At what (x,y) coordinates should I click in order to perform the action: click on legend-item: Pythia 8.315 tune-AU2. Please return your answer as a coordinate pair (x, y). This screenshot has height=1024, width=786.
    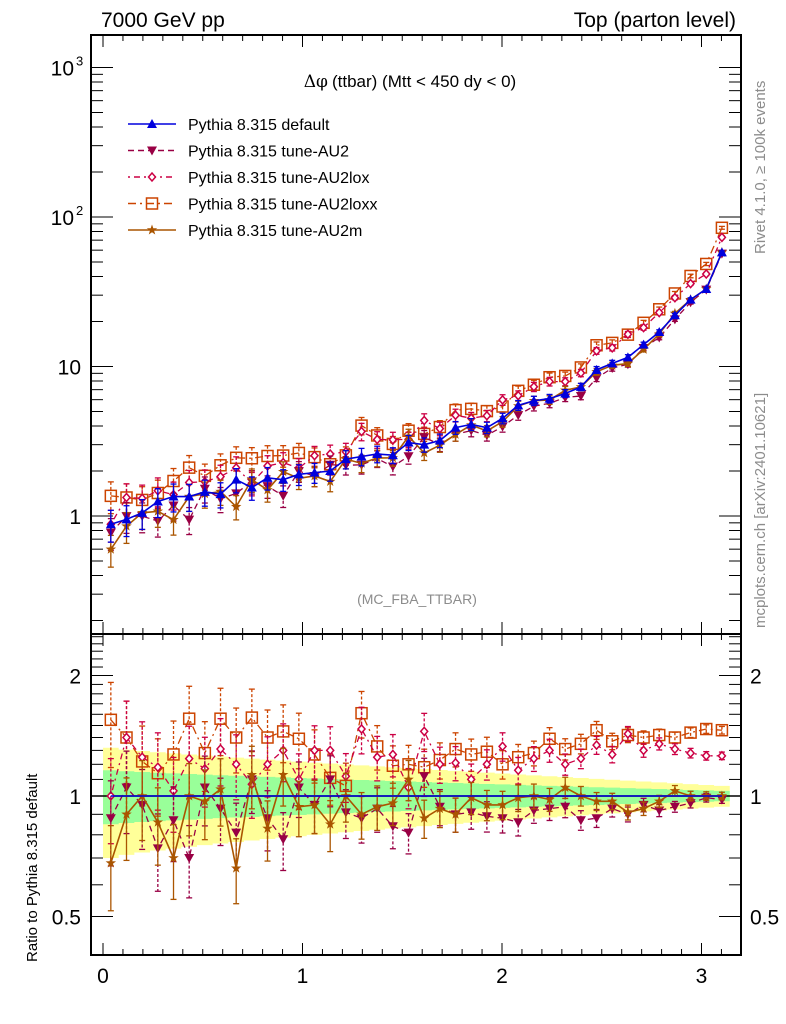
    Looking at the image, I should click on (238, 152).